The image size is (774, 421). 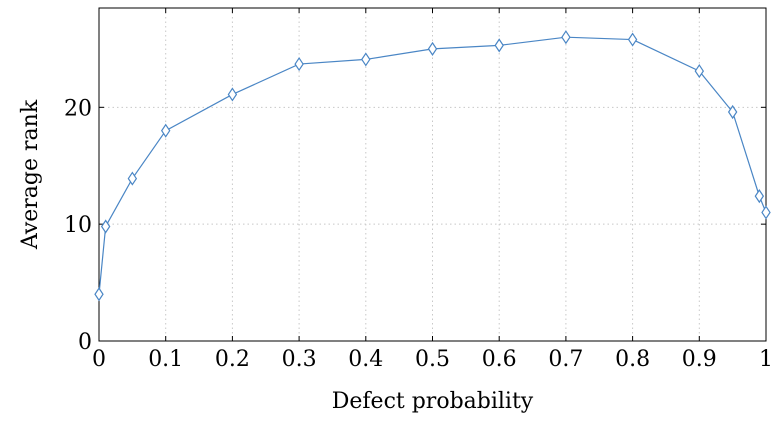 What do you see at coordinates (299, 359) in the screenshot?
I see `x-tick-label: 0.3` at bounding box center [299, 359].